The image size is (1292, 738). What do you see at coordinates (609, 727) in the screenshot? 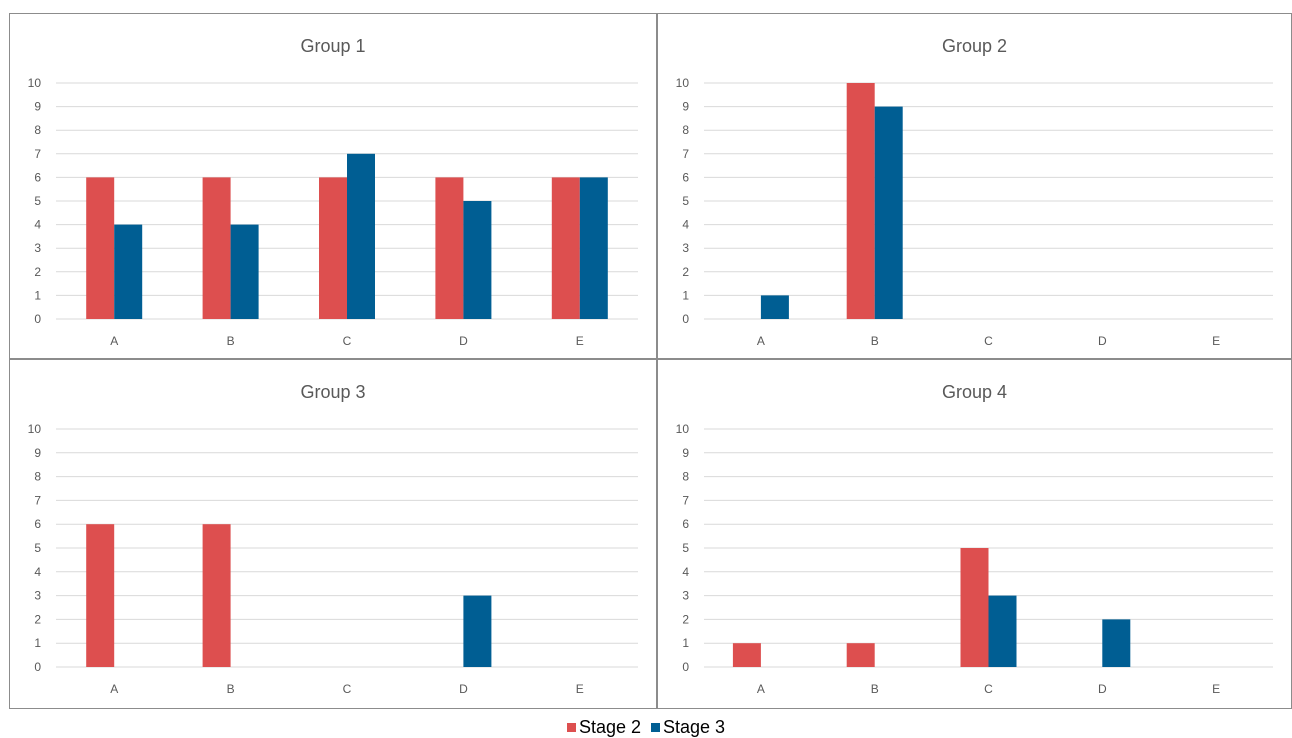
I see `legend-label-stage-2: Stage 2` at bounding box center [609, 727].